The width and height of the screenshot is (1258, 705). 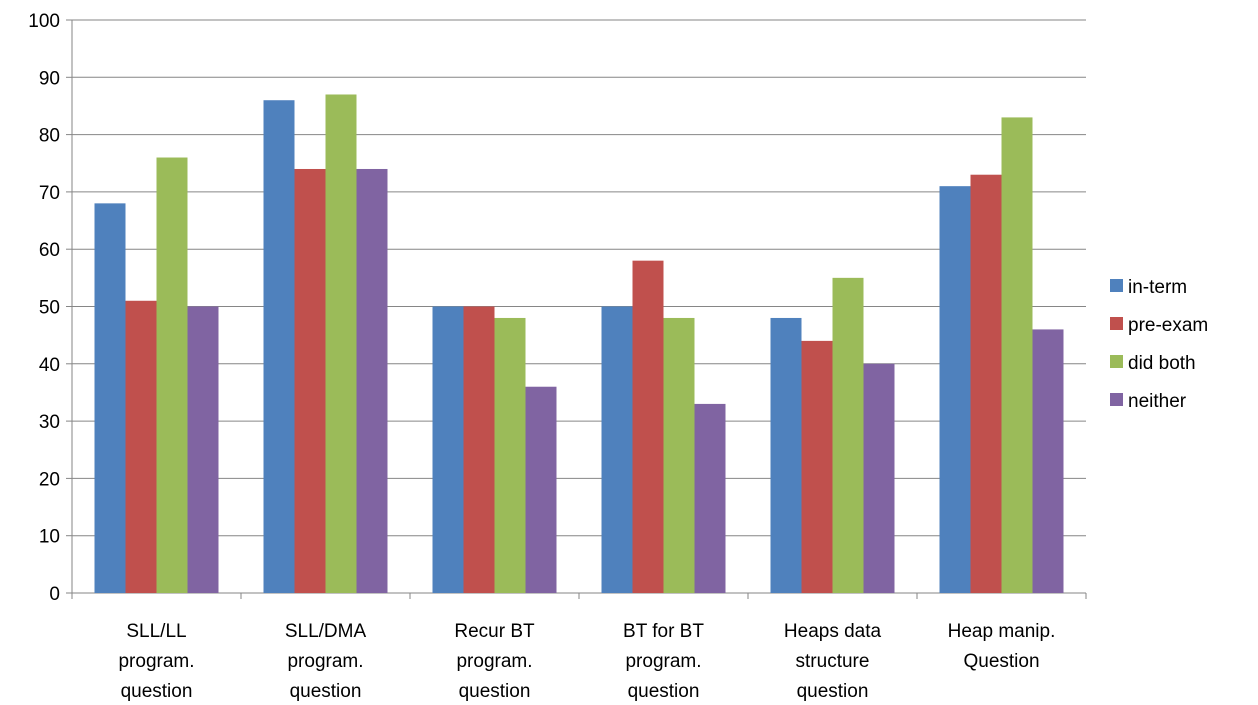 I want to click on y-tick-label: 20, so click(x=49, y=479).